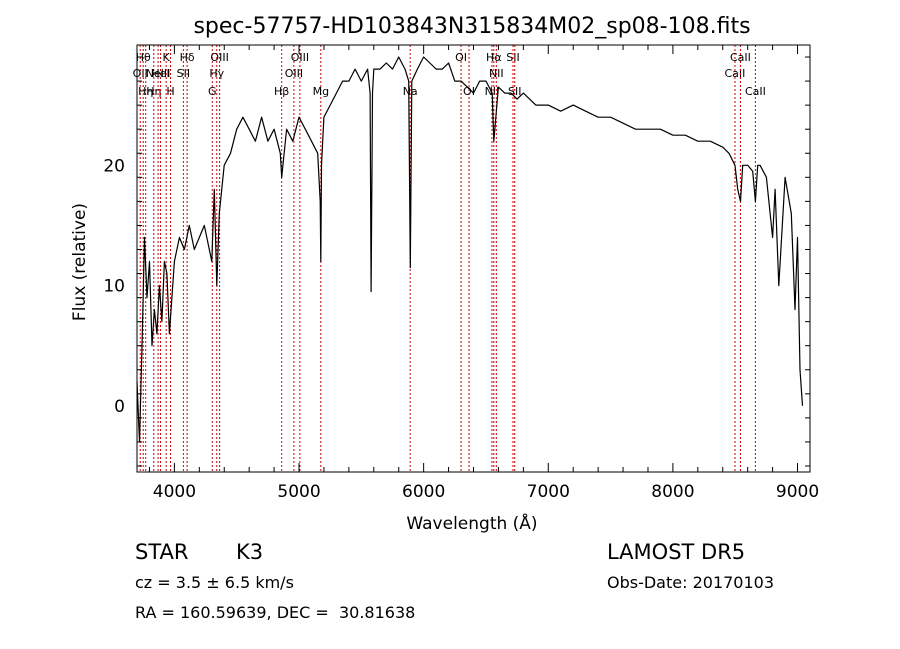 The image size is (900, 649). I want to click on survey-name: LAMOST DR5, so click(676, 552).